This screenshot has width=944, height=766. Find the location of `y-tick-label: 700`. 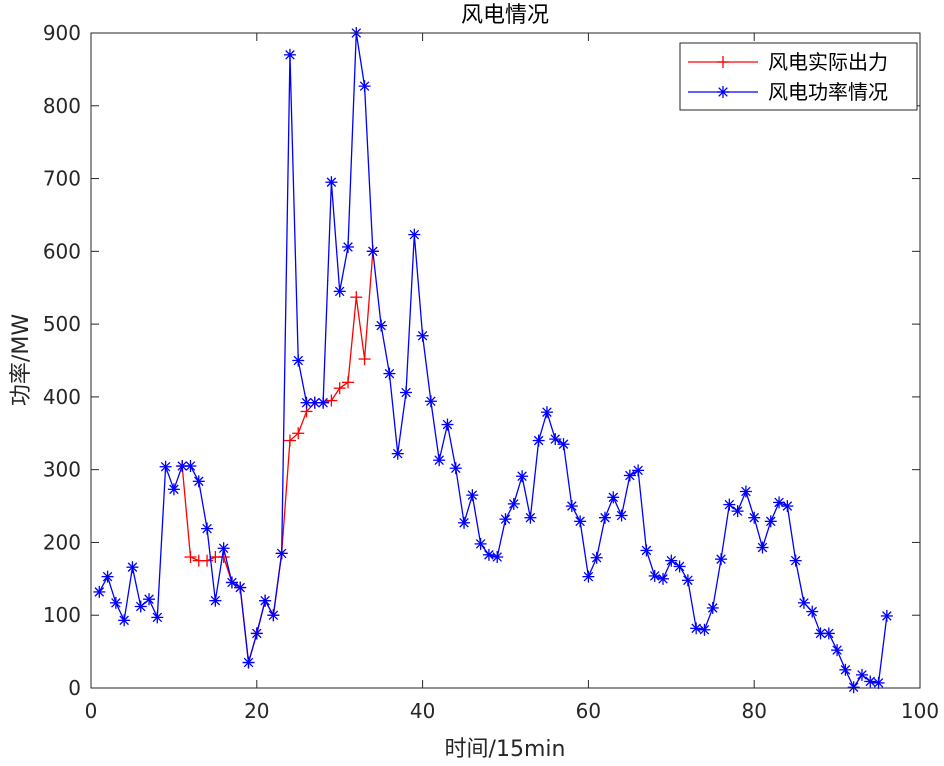

y-tick-label: 700 is located at coordinates (62, 179).